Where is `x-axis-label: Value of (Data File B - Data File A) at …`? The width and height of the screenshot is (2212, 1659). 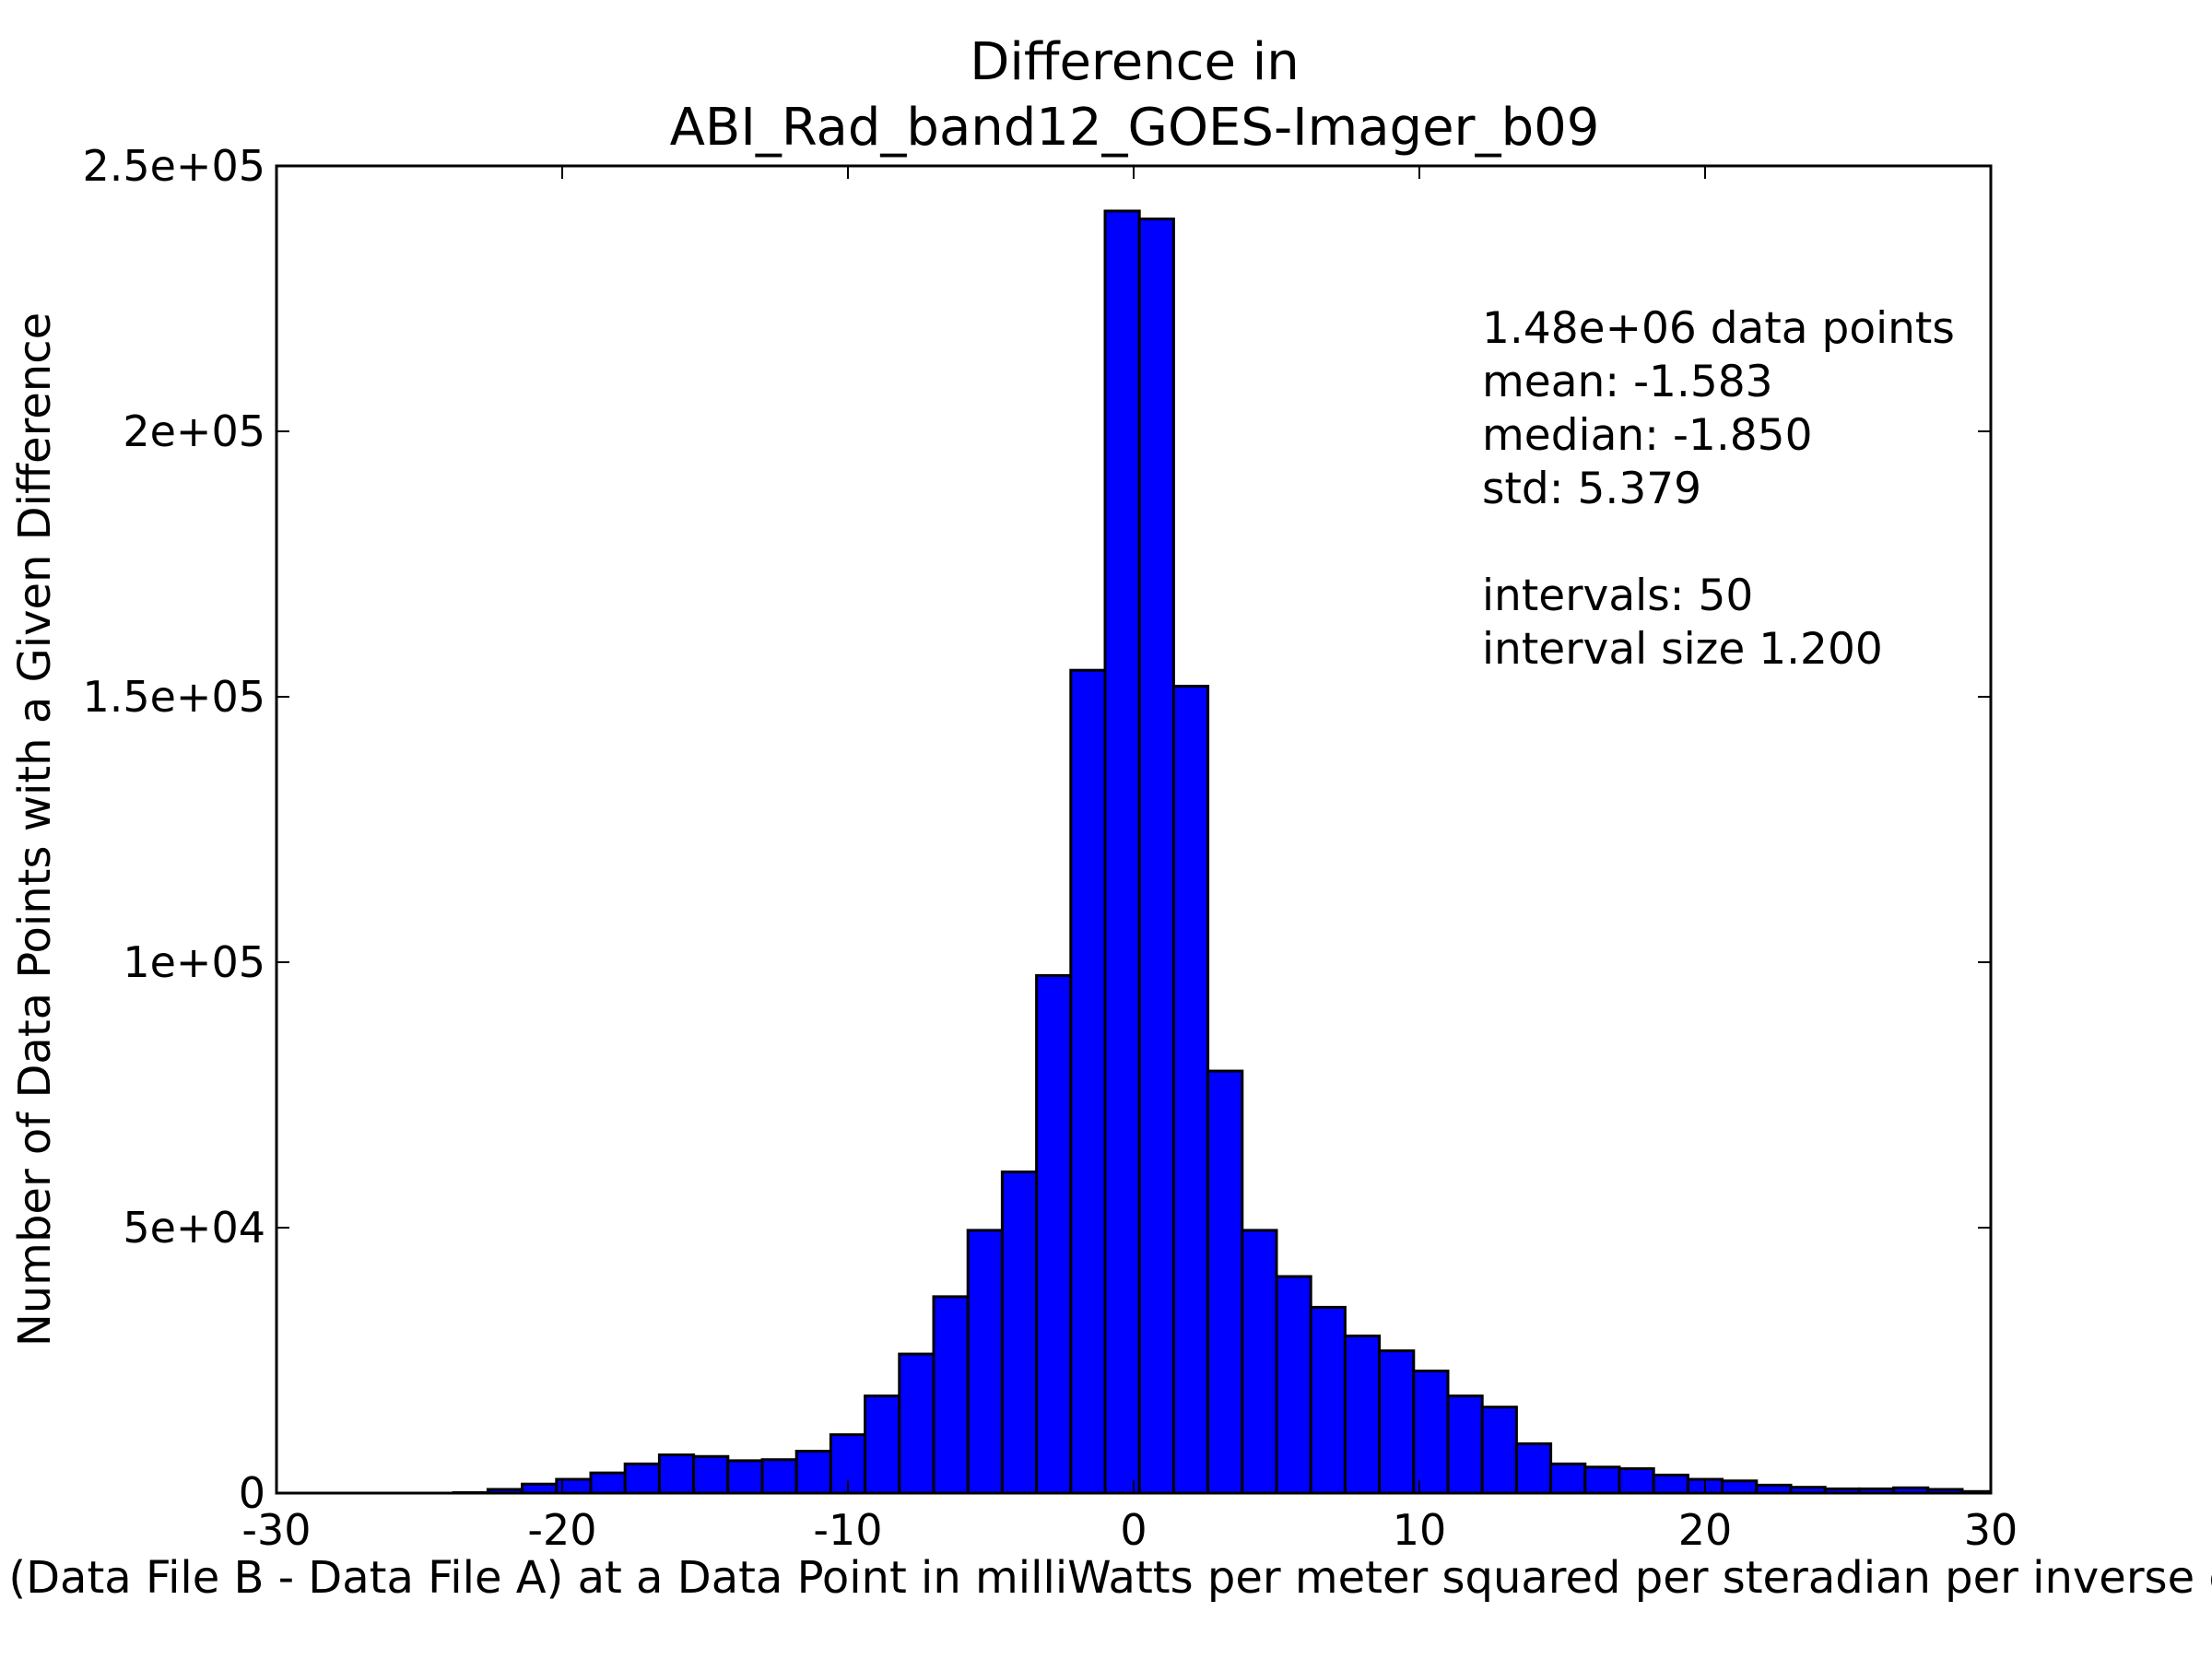 x-axis-label: Value of (Data File B - Data File A) at … is located at coordinates (1106, 1578).